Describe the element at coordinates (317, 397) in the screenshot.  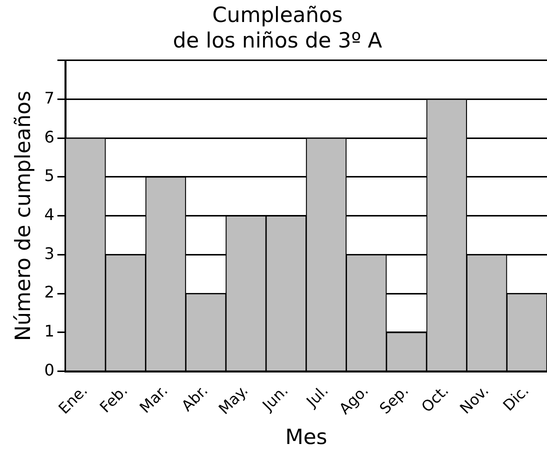
I see `x-tick-label: Jul.` at that location.